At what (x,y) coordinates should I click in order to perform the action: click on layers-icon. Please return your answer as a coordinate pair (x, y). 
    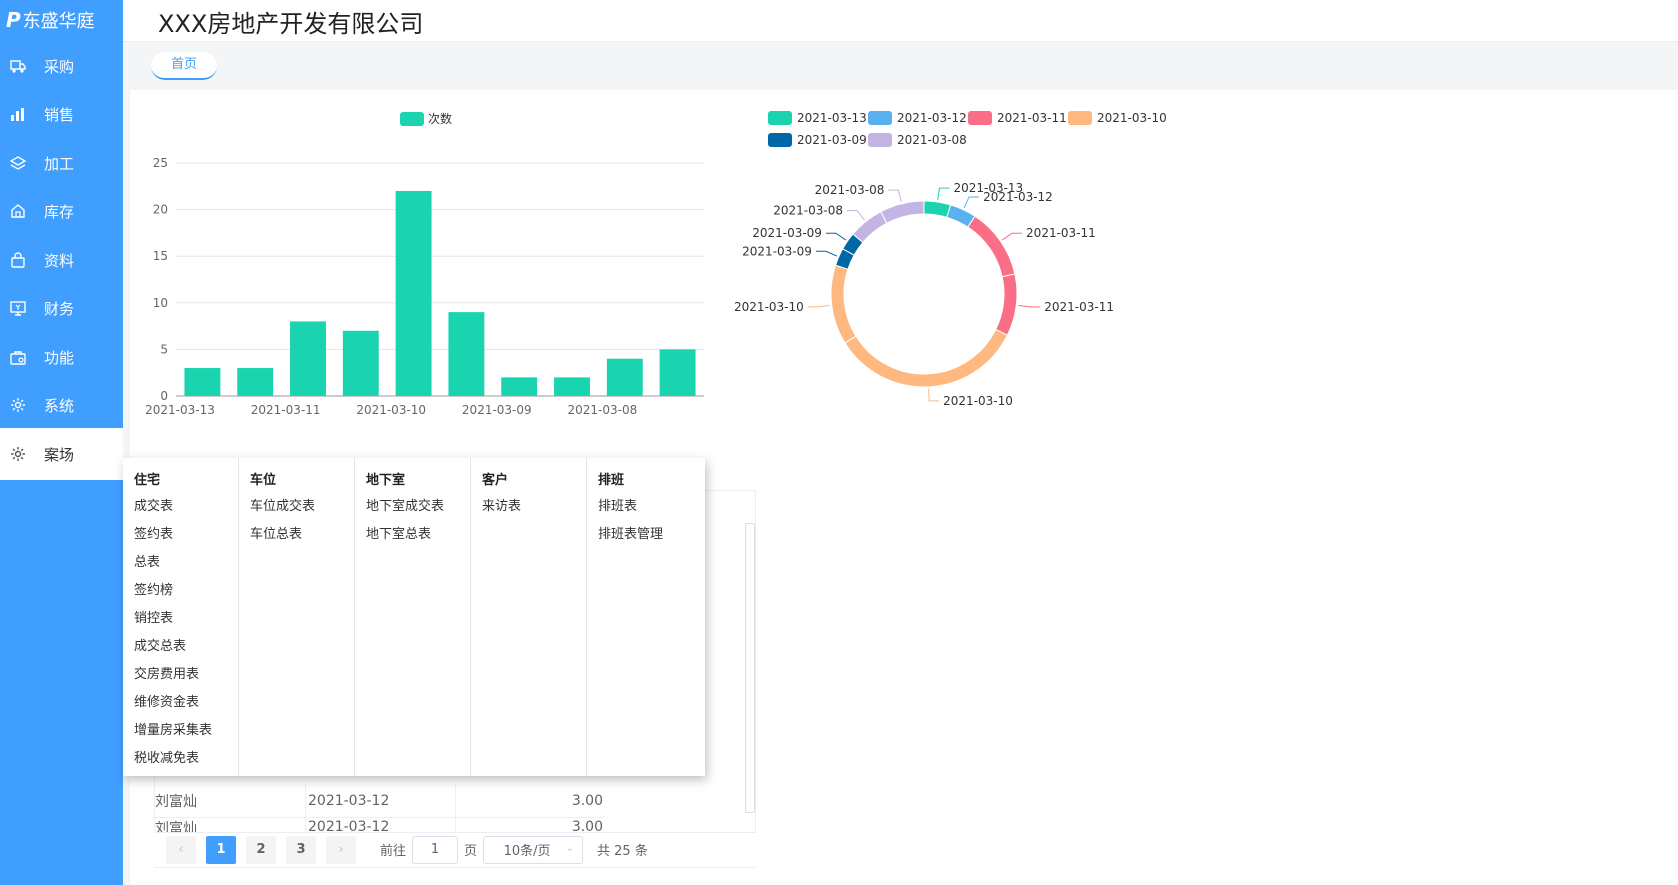
    Looking at the image, I should click on (18, 163).